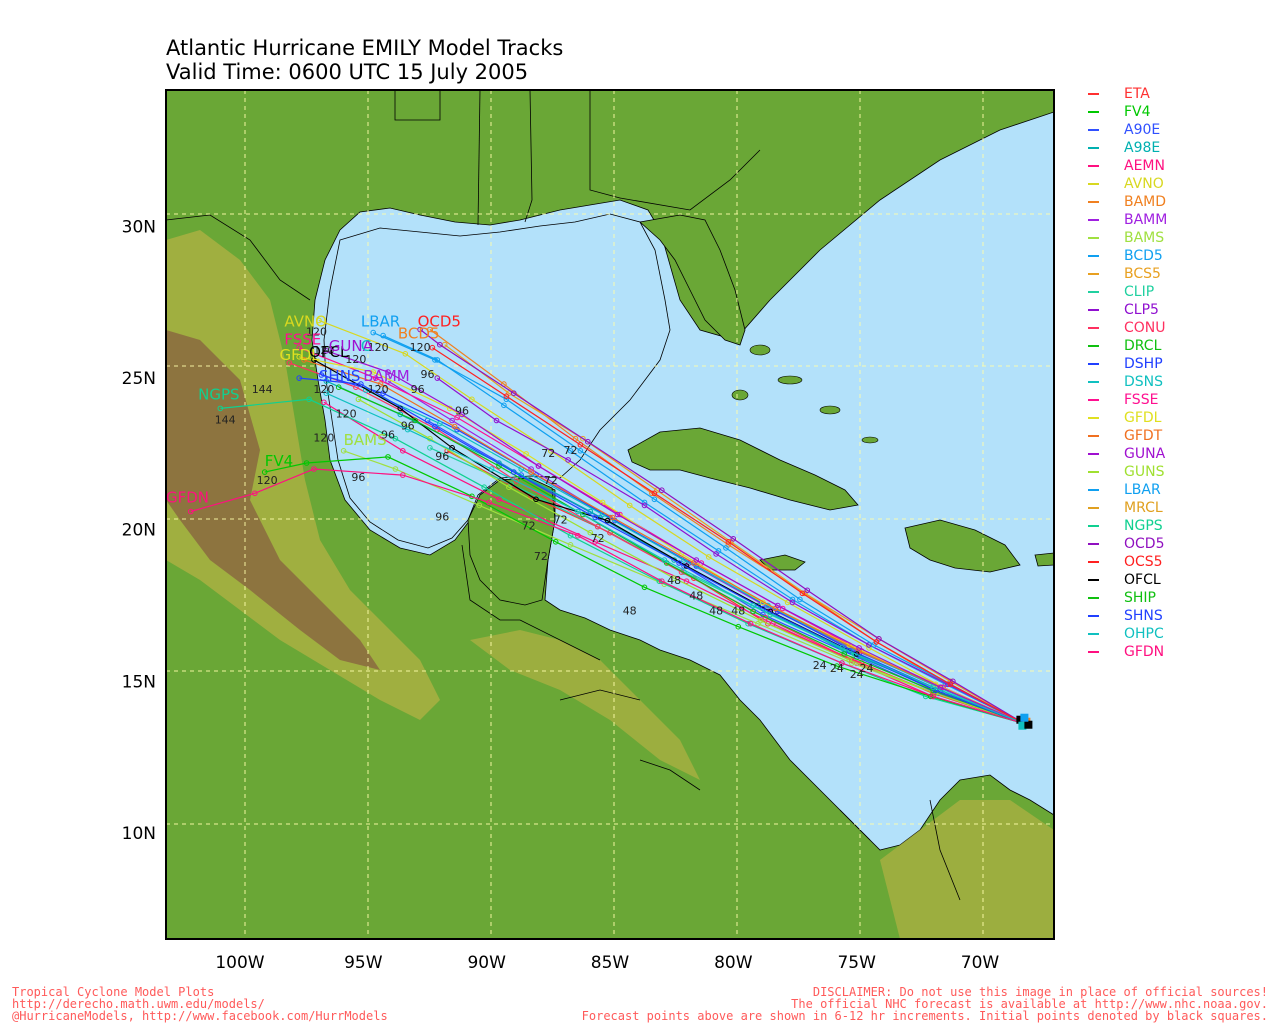 The height and width of the screenshot is (1024, 1280). Describe the element at coordinates (743, 469) in the screenshot. I see `land-cuba` at that location.